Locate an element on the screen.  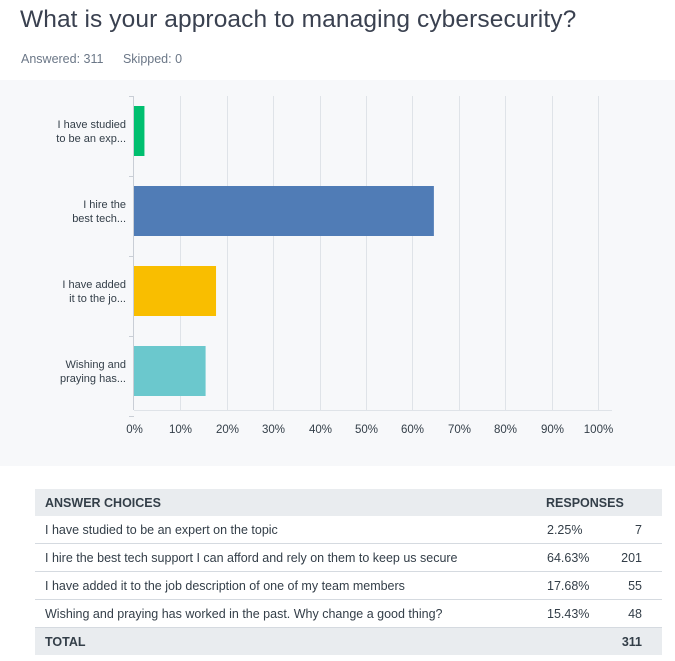
header-answer-choices: ANSWER CHOICES is located at coordinates (103, 502).